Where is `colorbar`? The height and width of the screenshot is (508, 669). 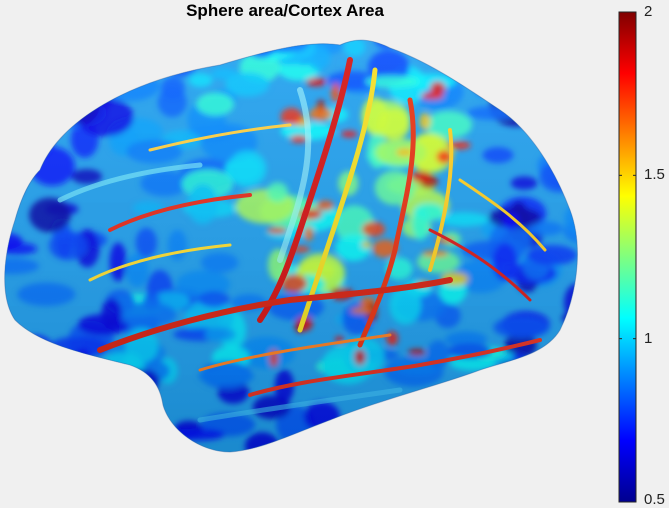 colorbar is located at coordinates (634, 254).